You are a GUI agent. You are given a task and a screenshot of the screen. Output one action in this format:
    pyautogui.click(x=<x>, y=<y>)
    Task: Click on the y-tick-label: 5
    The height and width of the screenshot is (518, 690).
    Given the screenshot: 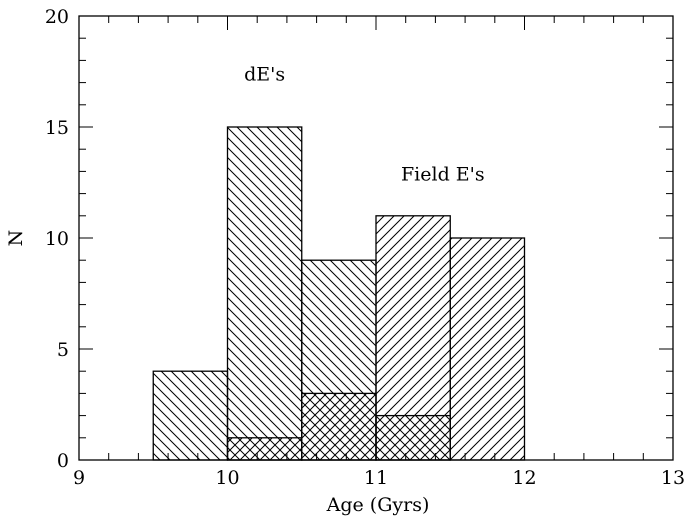 What is the action you would take?
    pyautogui.click(x=63, y=350)
    